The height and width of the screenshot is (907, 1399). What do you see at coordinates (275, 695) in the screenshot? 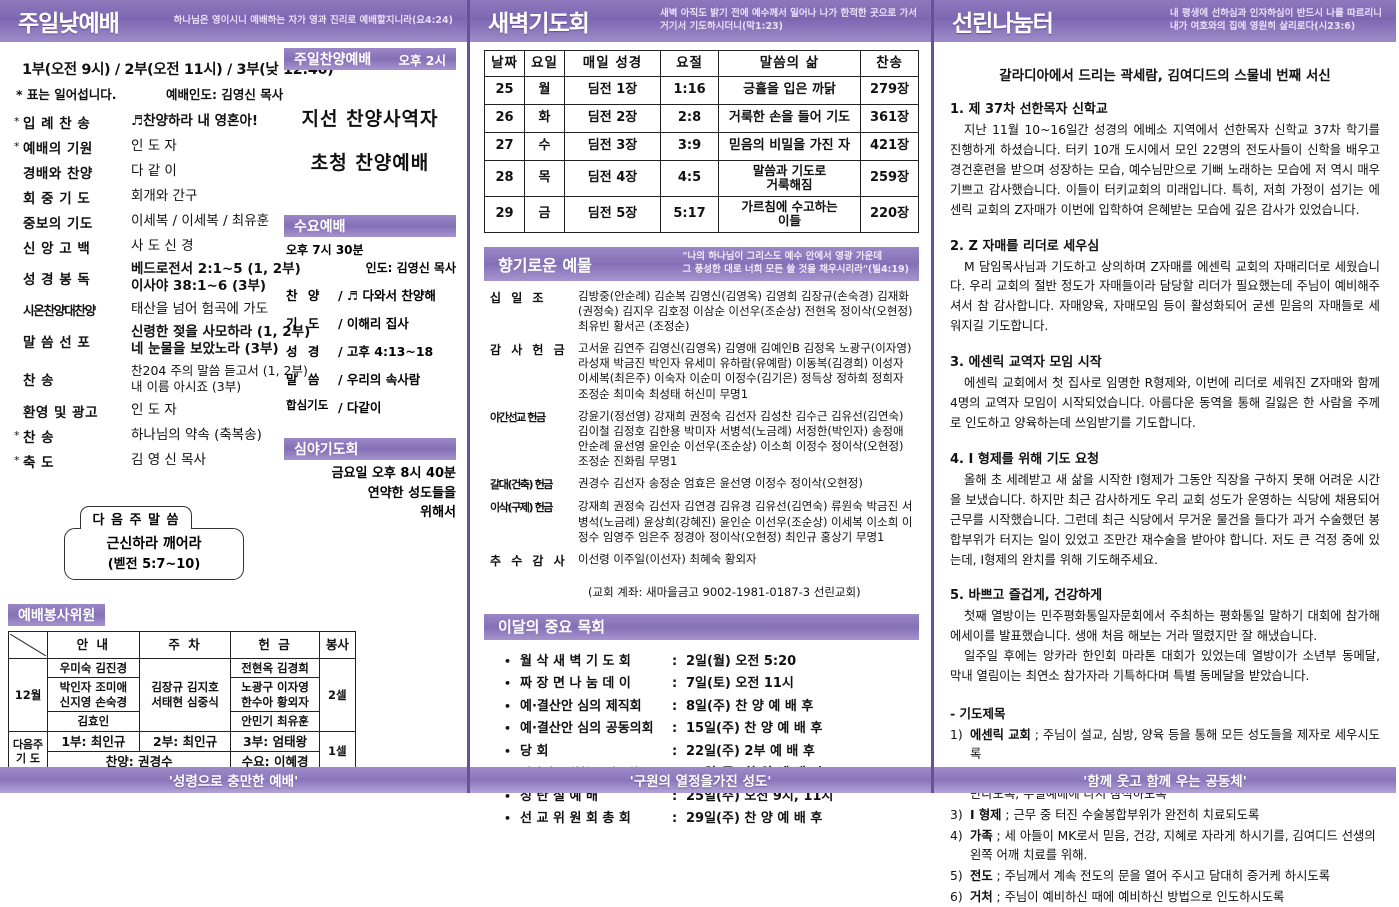
I see `offering-cell-2: 노광구 이자영 한수아 황외자` at bounding box center [275, 695].